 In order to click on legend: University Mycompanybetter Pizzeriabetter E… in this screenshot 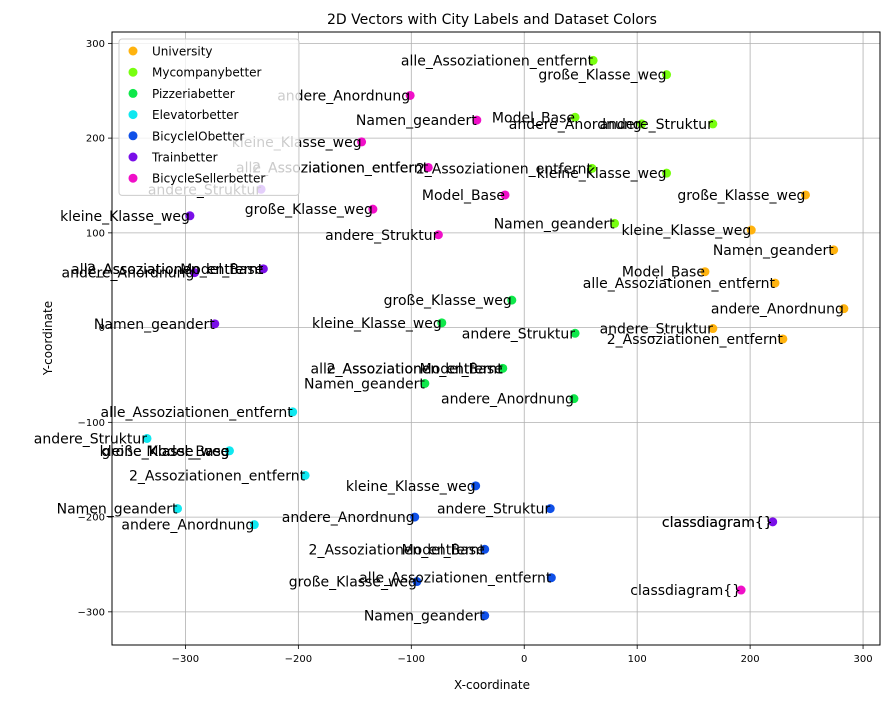, I will do `click(209, 117)`.